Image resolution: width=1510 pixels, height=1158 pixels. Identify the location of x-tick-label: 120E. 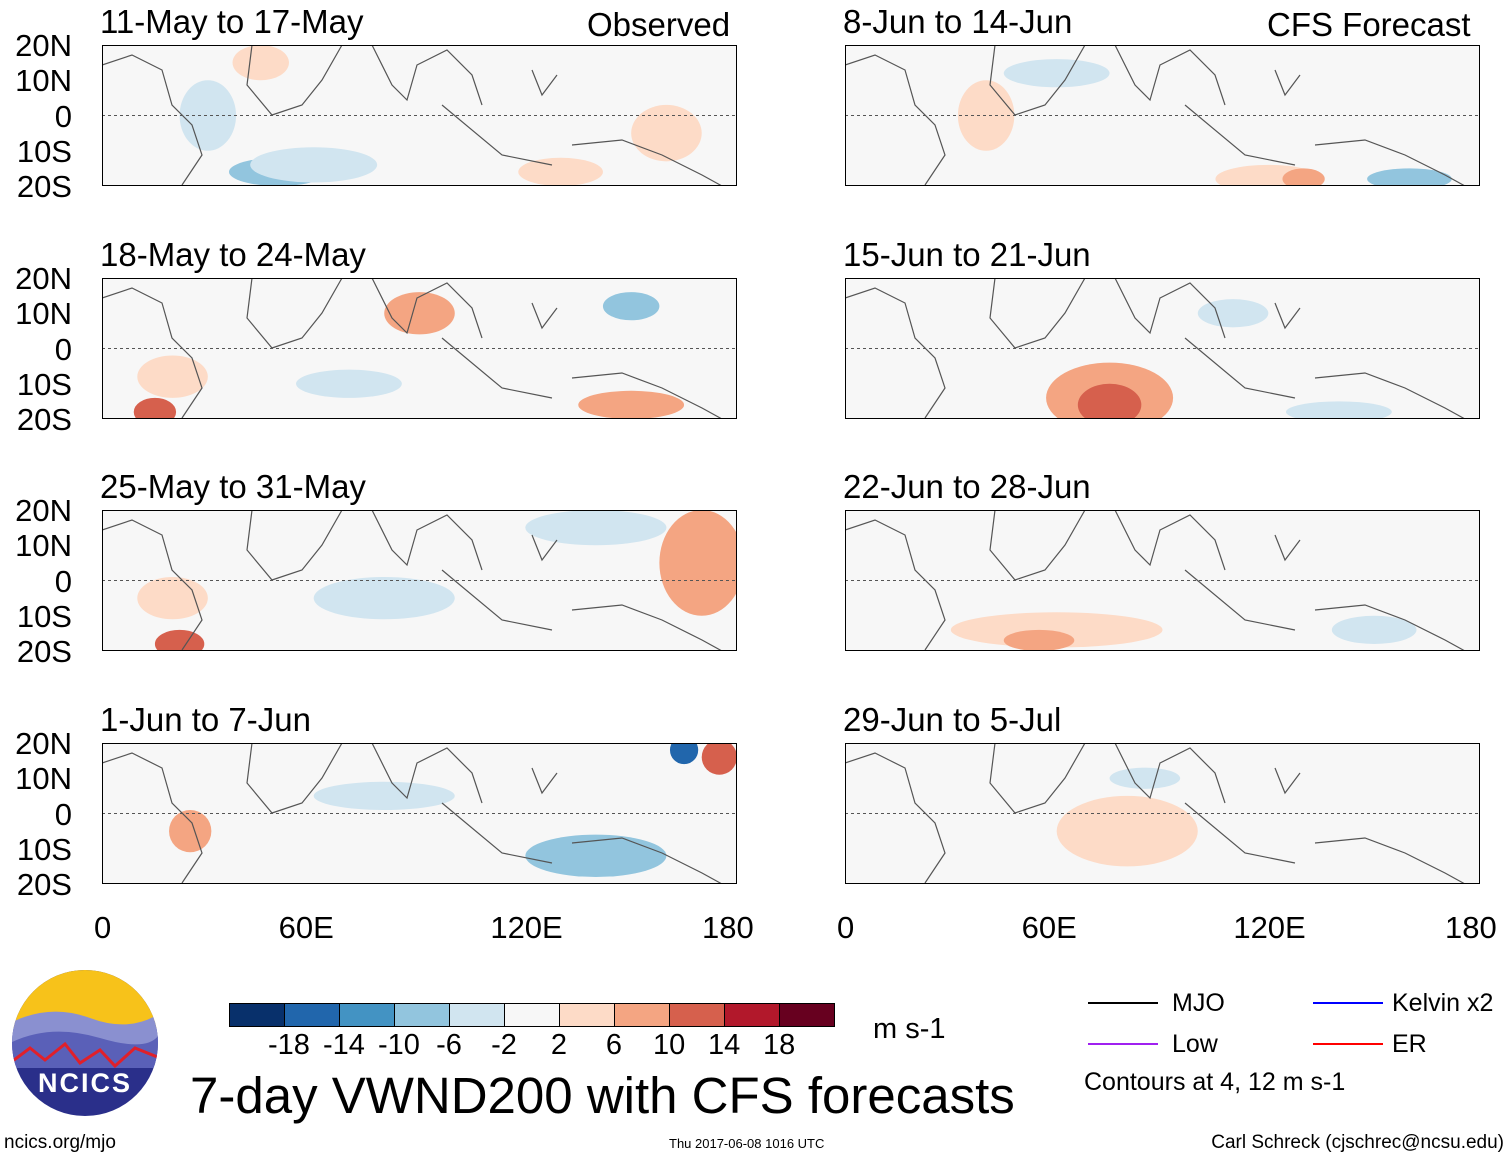
(526, 927).